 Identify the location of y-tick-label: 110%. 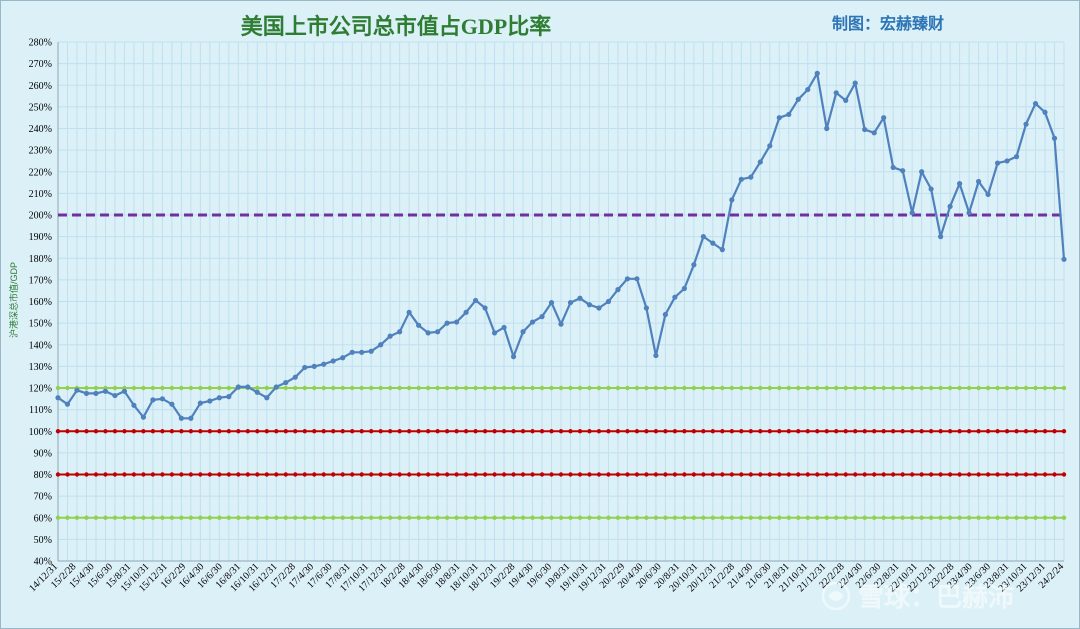
(40, 410).